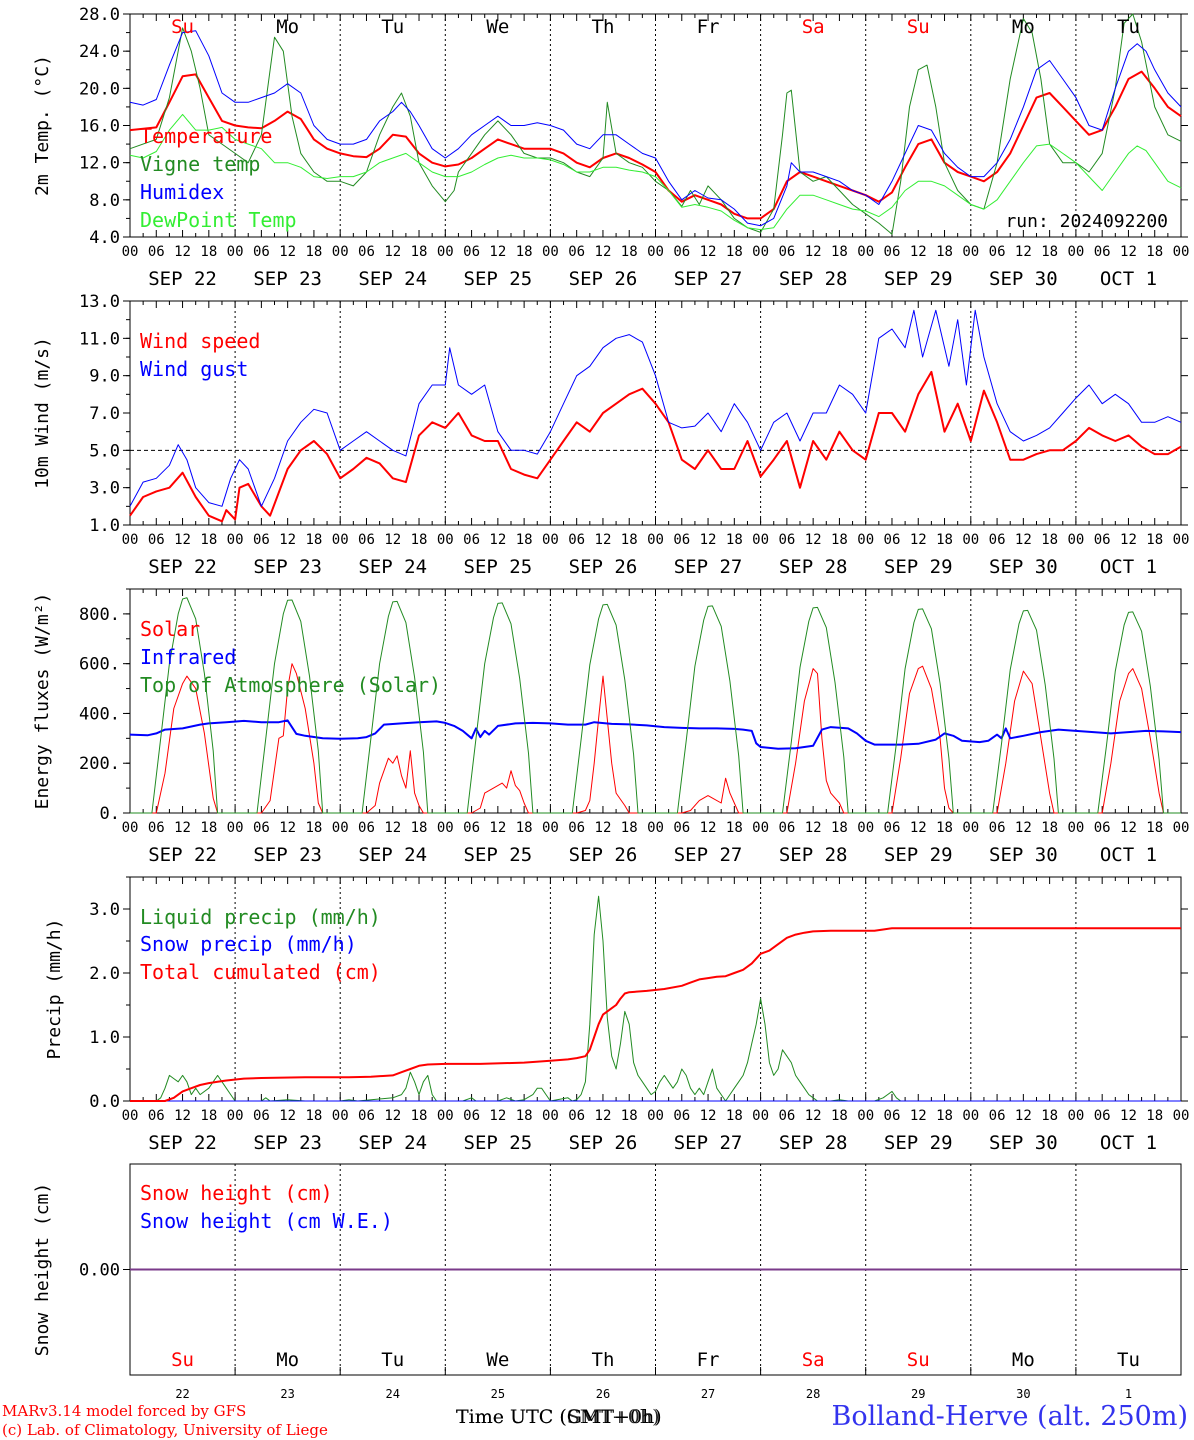  I want to click on day-name: Fr, so click(708, 1360).